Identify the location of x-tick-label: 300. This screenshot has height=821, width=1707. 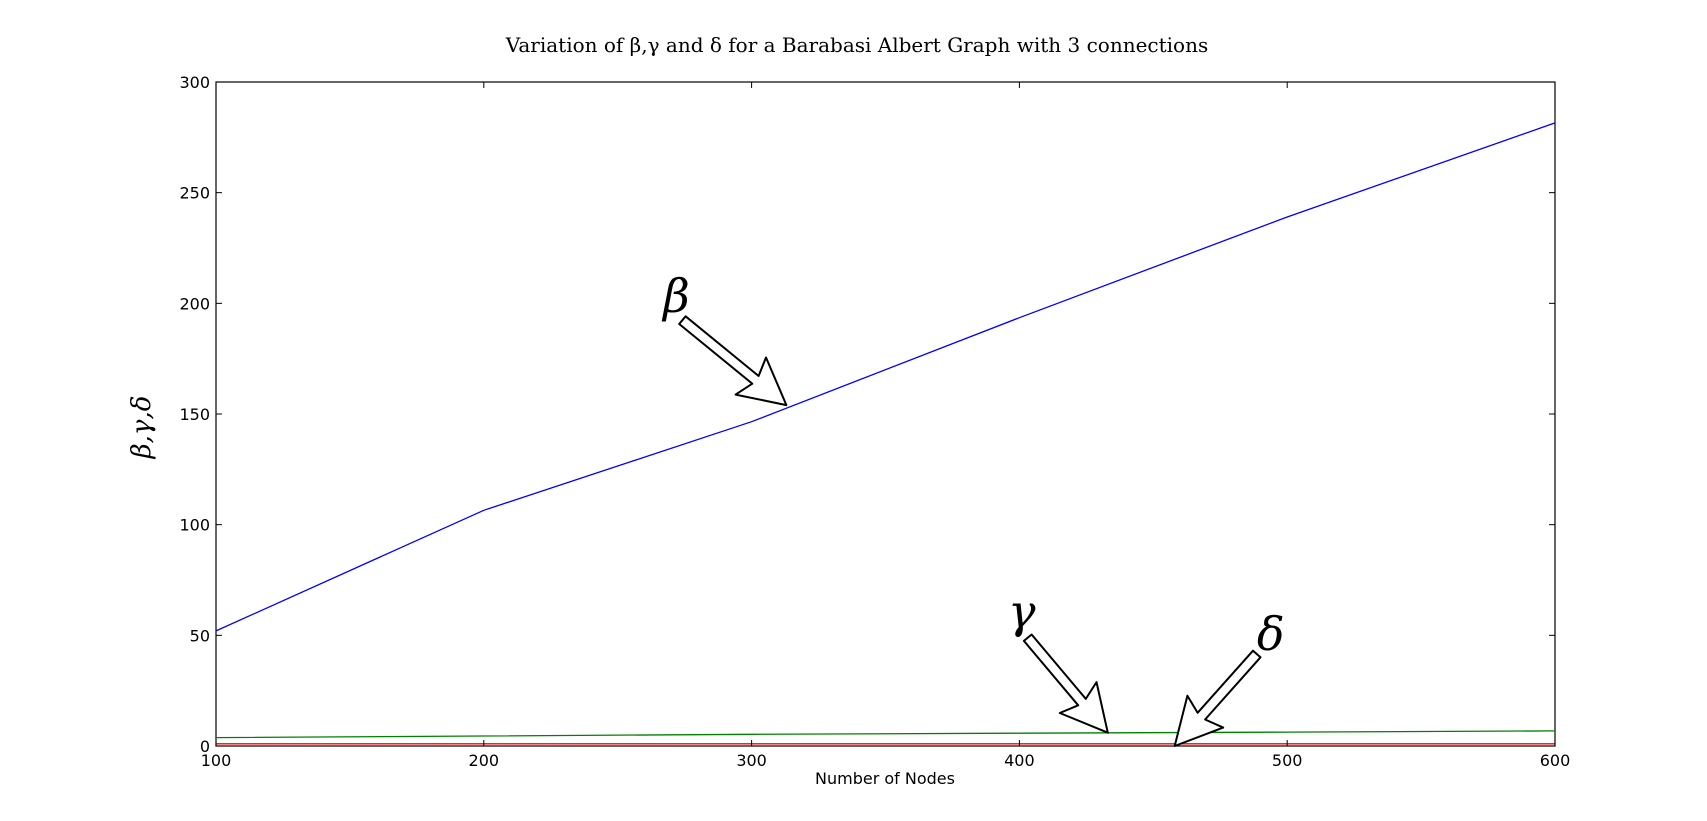
(751, 760).